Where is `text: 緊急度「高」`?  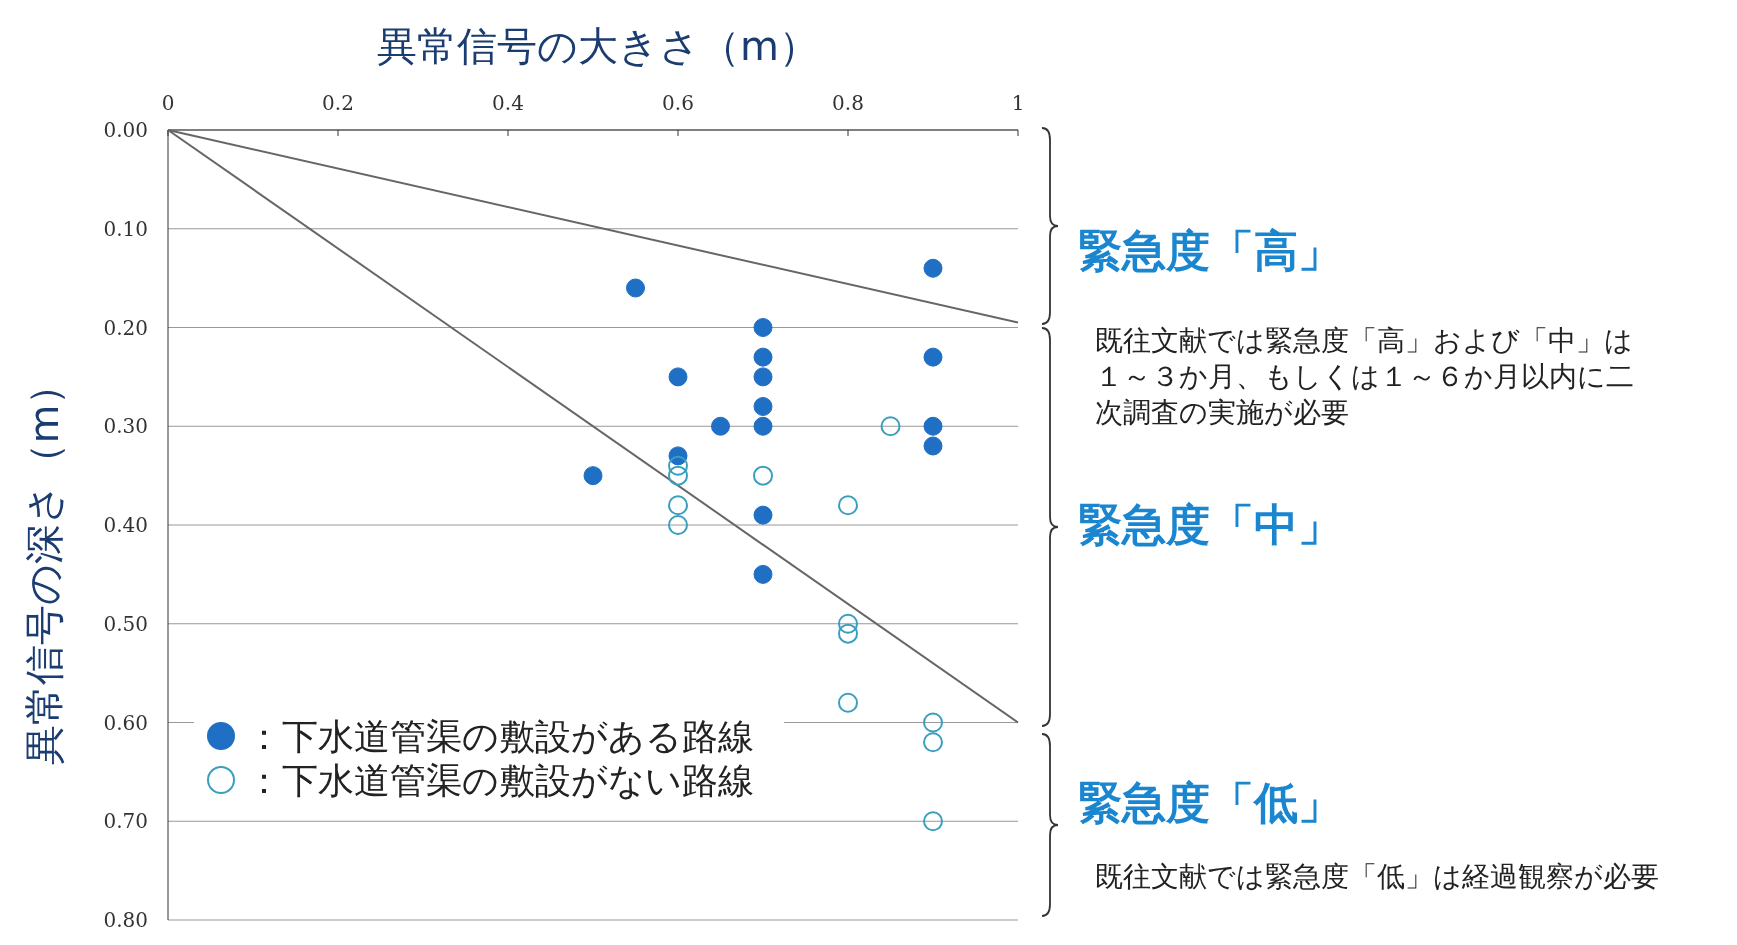 text: 緊急度「高」 is located at coordinates (1210, 250).